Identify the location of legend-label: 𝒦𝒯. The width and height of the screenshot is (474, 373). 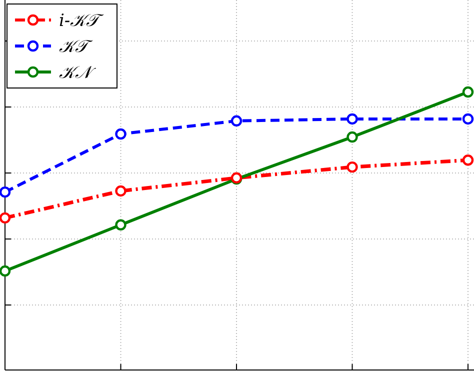
(76, 47).